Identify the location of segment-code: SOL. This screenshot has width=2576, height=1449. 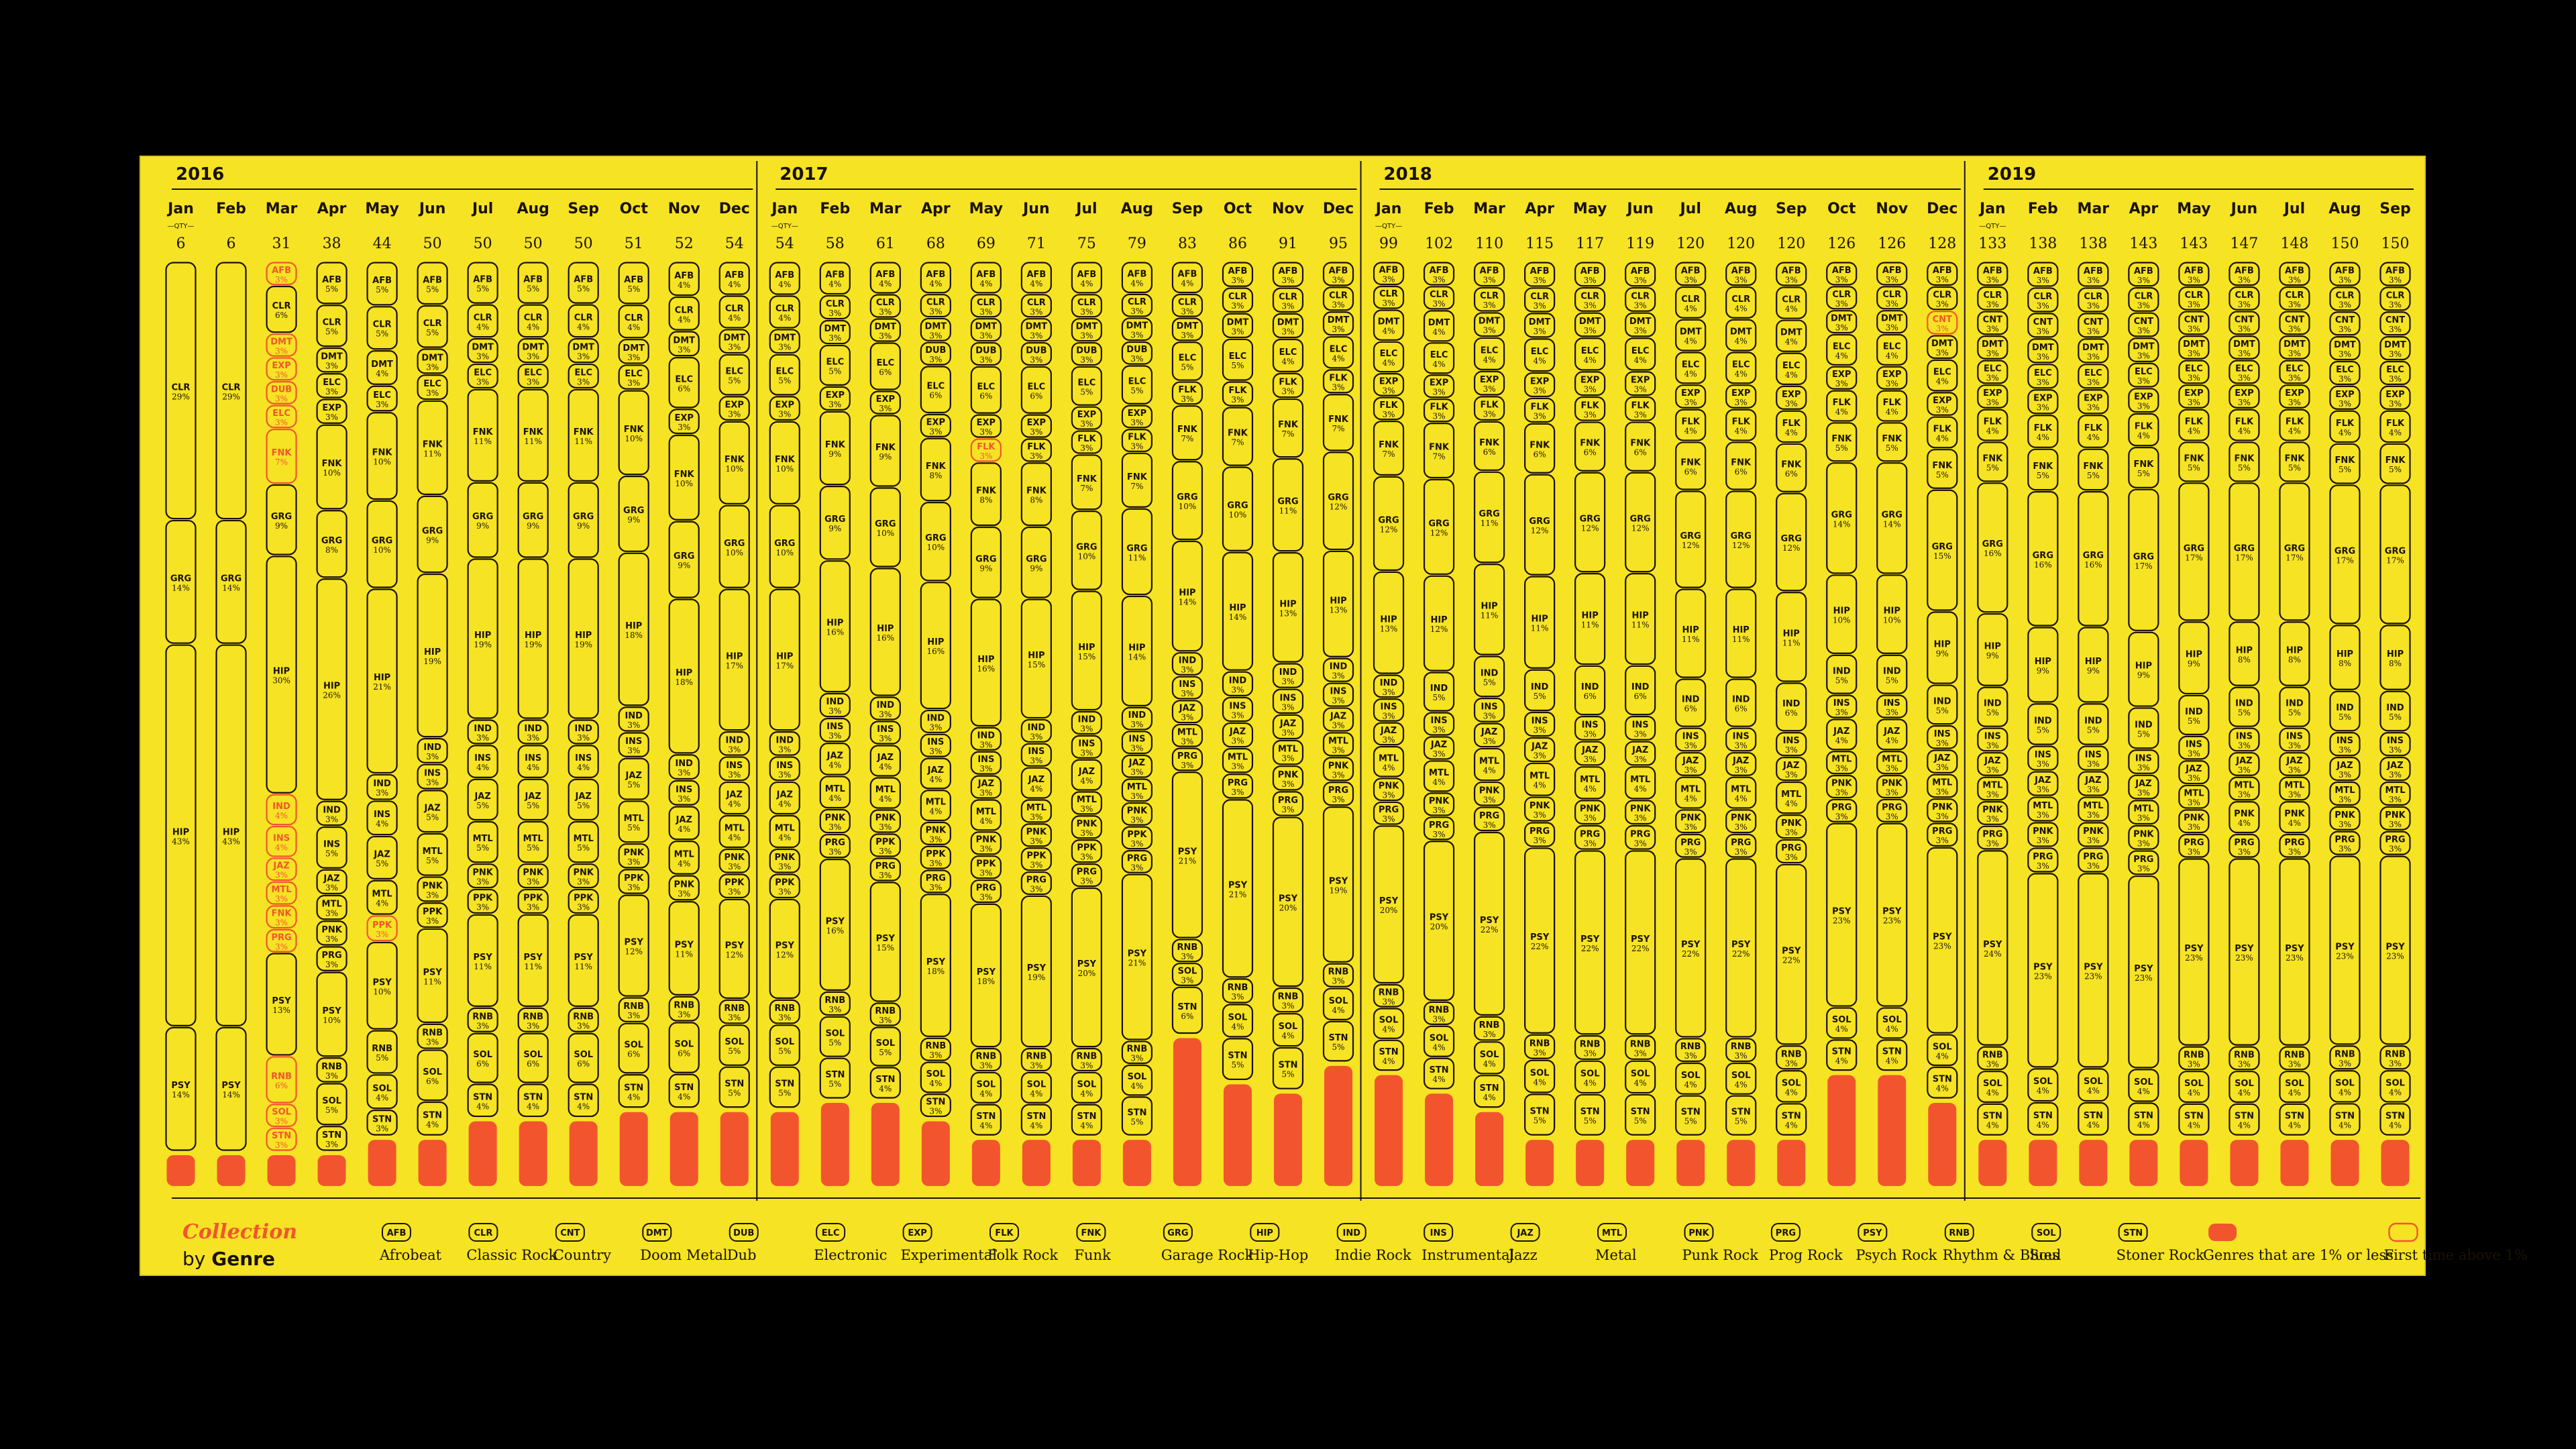
(2043, 1082).